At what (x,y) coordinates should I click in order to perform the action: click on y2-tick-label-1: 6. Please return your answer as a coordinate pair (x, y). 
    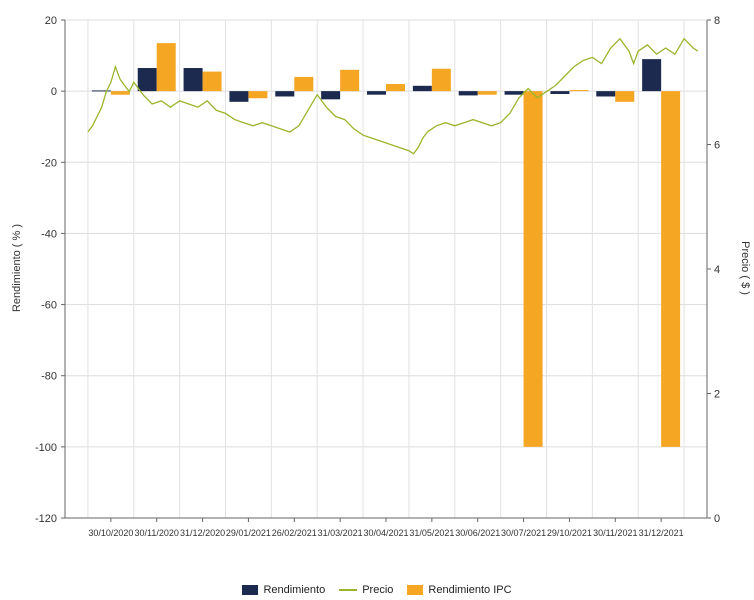
    Looking at the image, I should click on (717, 146).